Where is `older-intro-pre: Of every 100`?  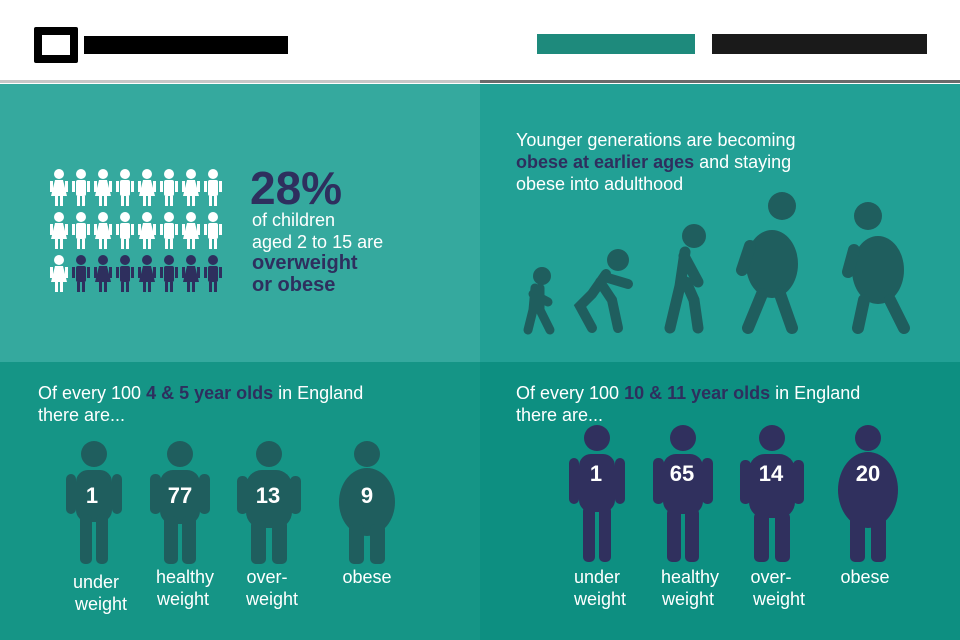
older-intro-pre: Of every 100 is located at coordinates (570, 393).